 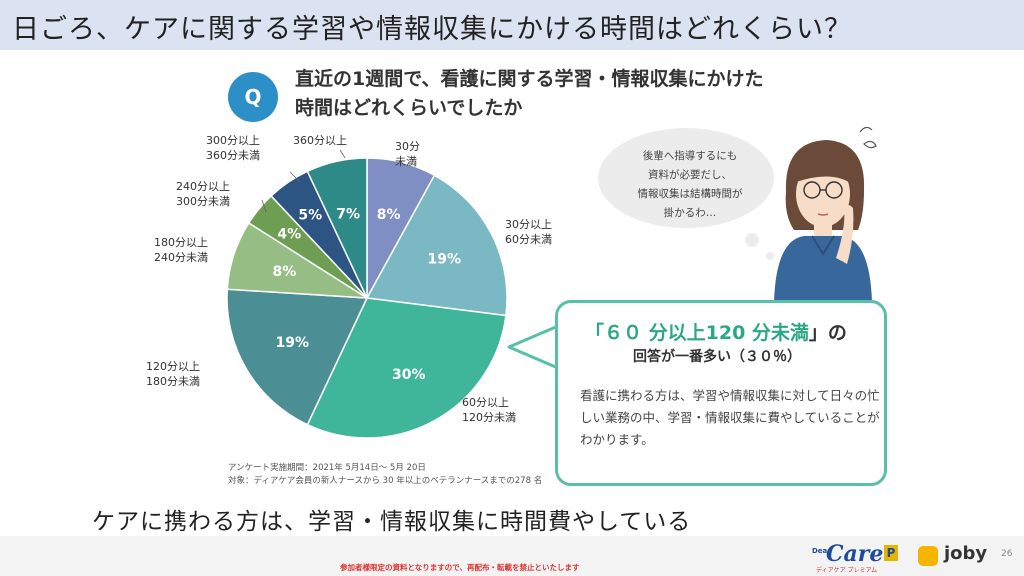 I want to click on callout-headline: 「６０ 分以上120 分未満」の, so click(x=716, y=331).